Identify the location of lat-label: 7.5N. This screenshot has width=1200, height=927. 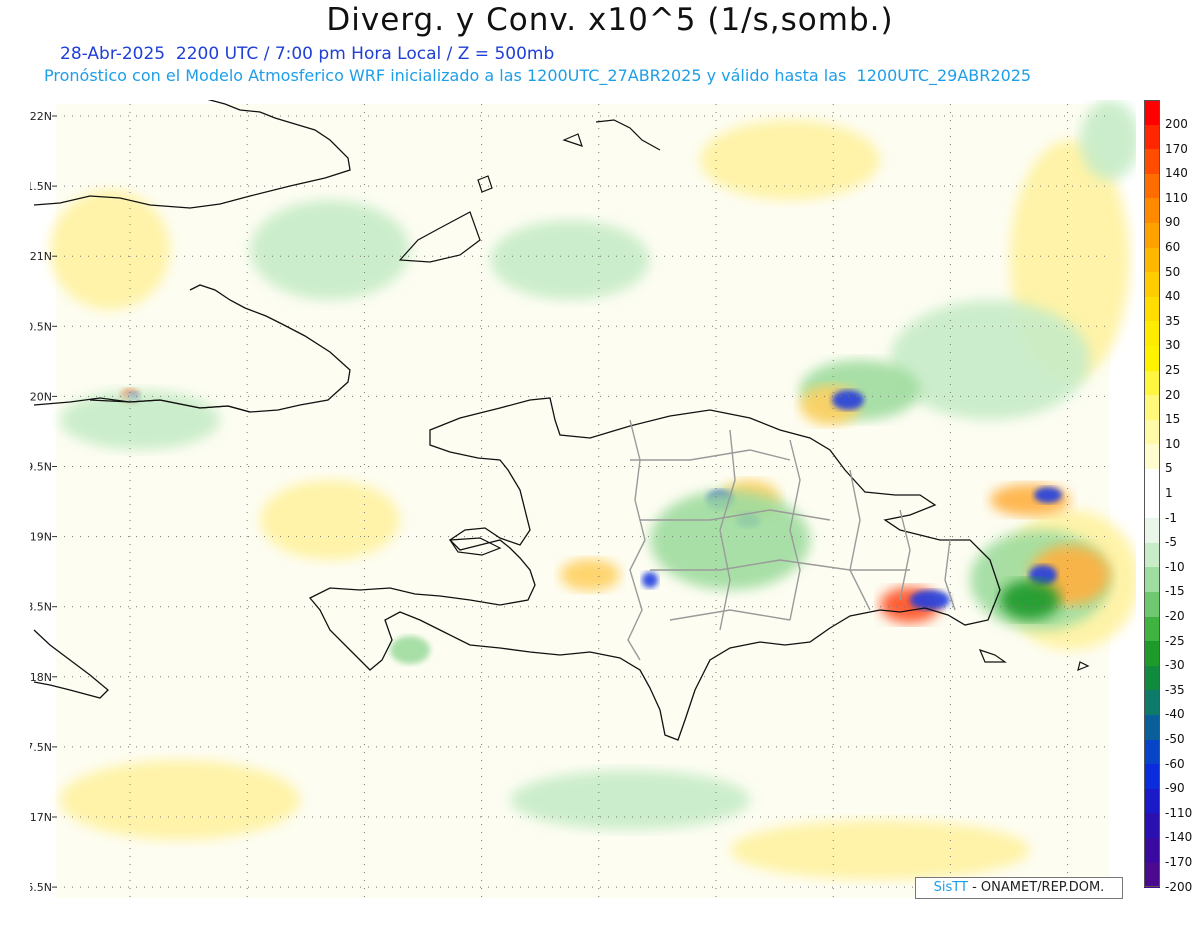
(41, 747).